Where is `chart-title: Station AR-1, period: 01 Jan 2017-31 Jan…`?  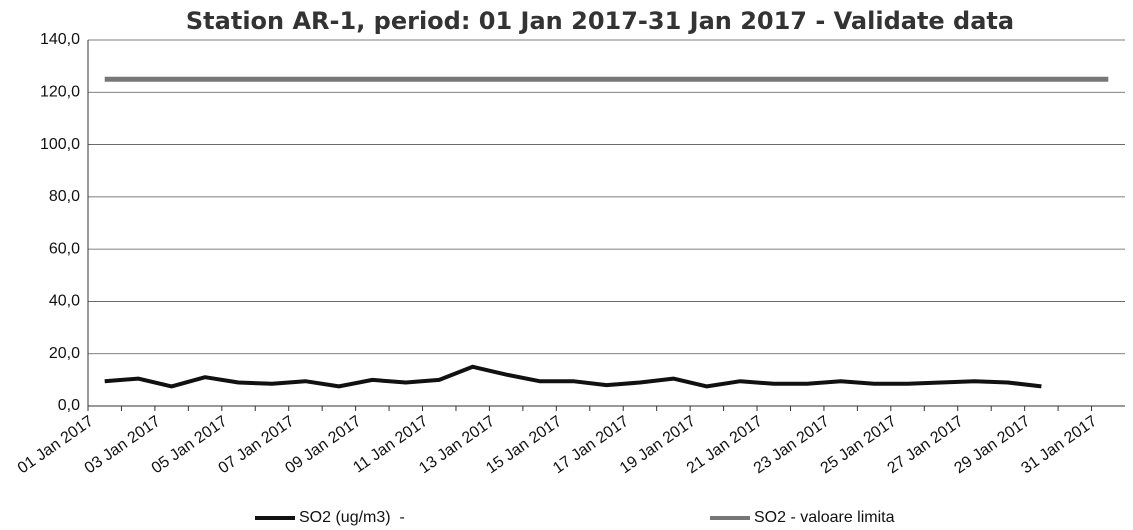 chart-title: Station AR-1, period: 01 Jan 2017-31 Jan… is located at coordinates (600, 21).